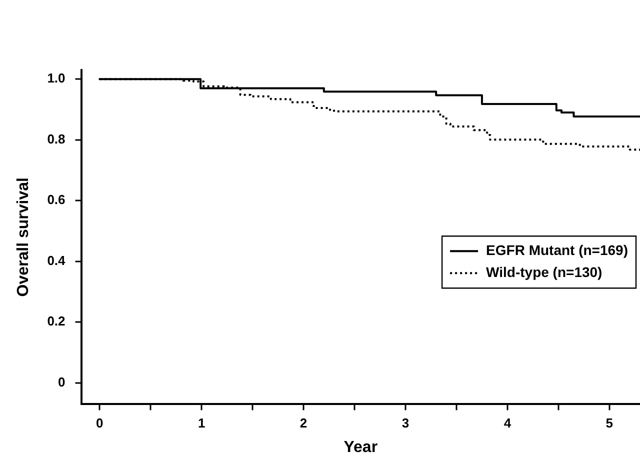  I want to click on x-tick-label: 5, so click(610, 423).